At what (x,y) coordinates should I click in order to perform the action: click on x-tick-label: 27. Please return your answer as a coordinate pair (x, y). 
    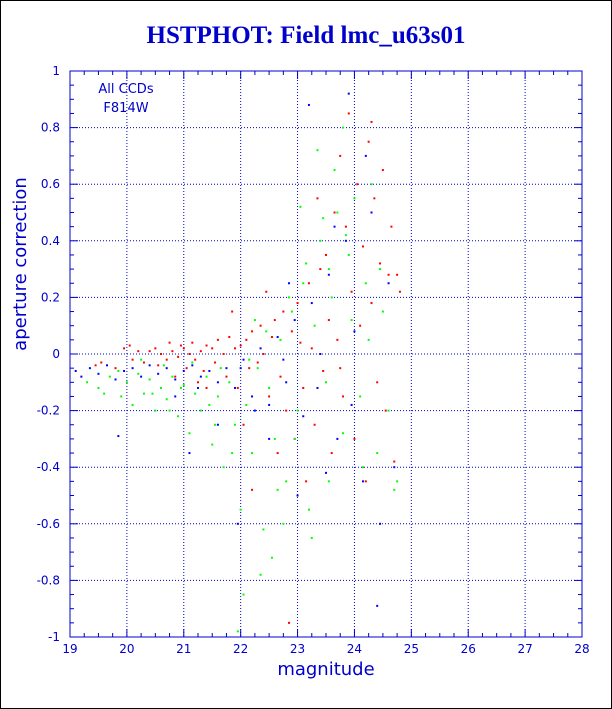
    Looking at the image, I should click on (524, 649).